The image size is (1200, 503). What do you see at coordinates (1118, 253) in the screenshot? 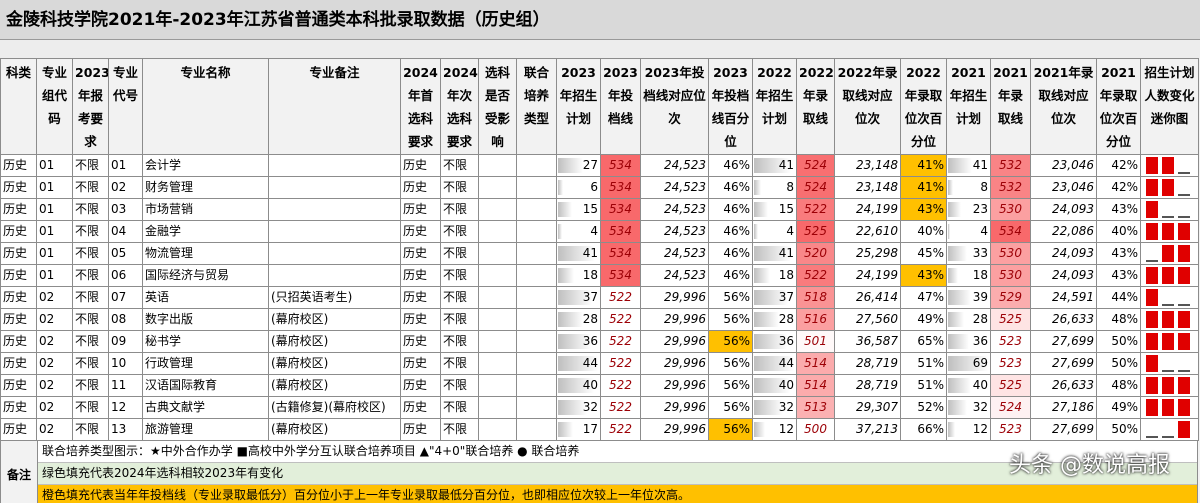
I see `table-cell: 43%` at bounding box center [1118, 253].